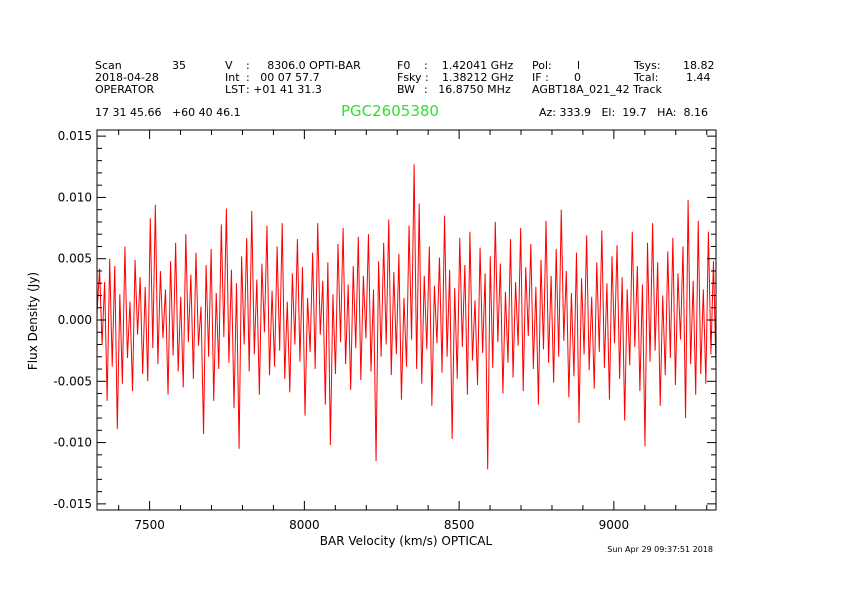 The width and height of the screenshot is (842, 595). Describe the element at coordinates (304, 525) in the screenshot. I see `x-tick-label: 8000` at that location.